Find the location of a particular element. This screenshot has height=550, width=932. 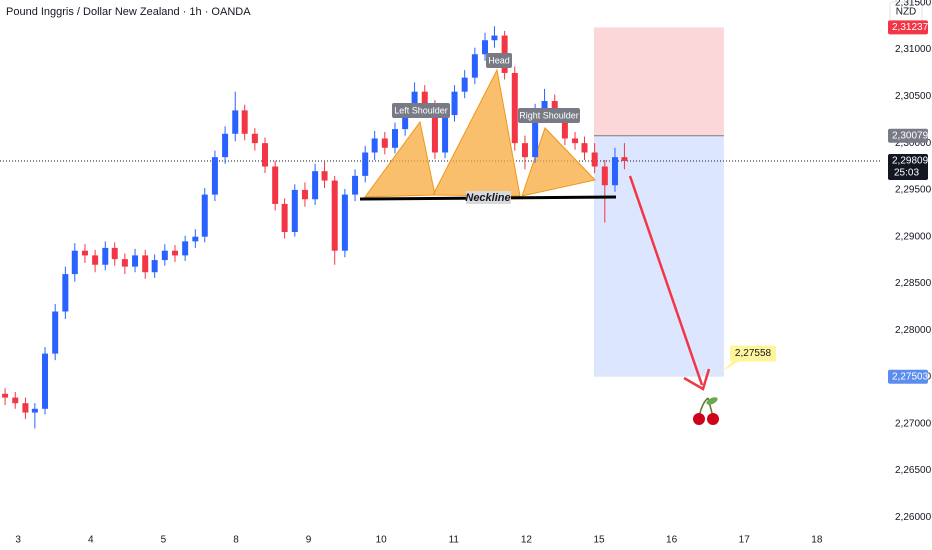

current-price-label-bg is located at coordinates (908, 166).